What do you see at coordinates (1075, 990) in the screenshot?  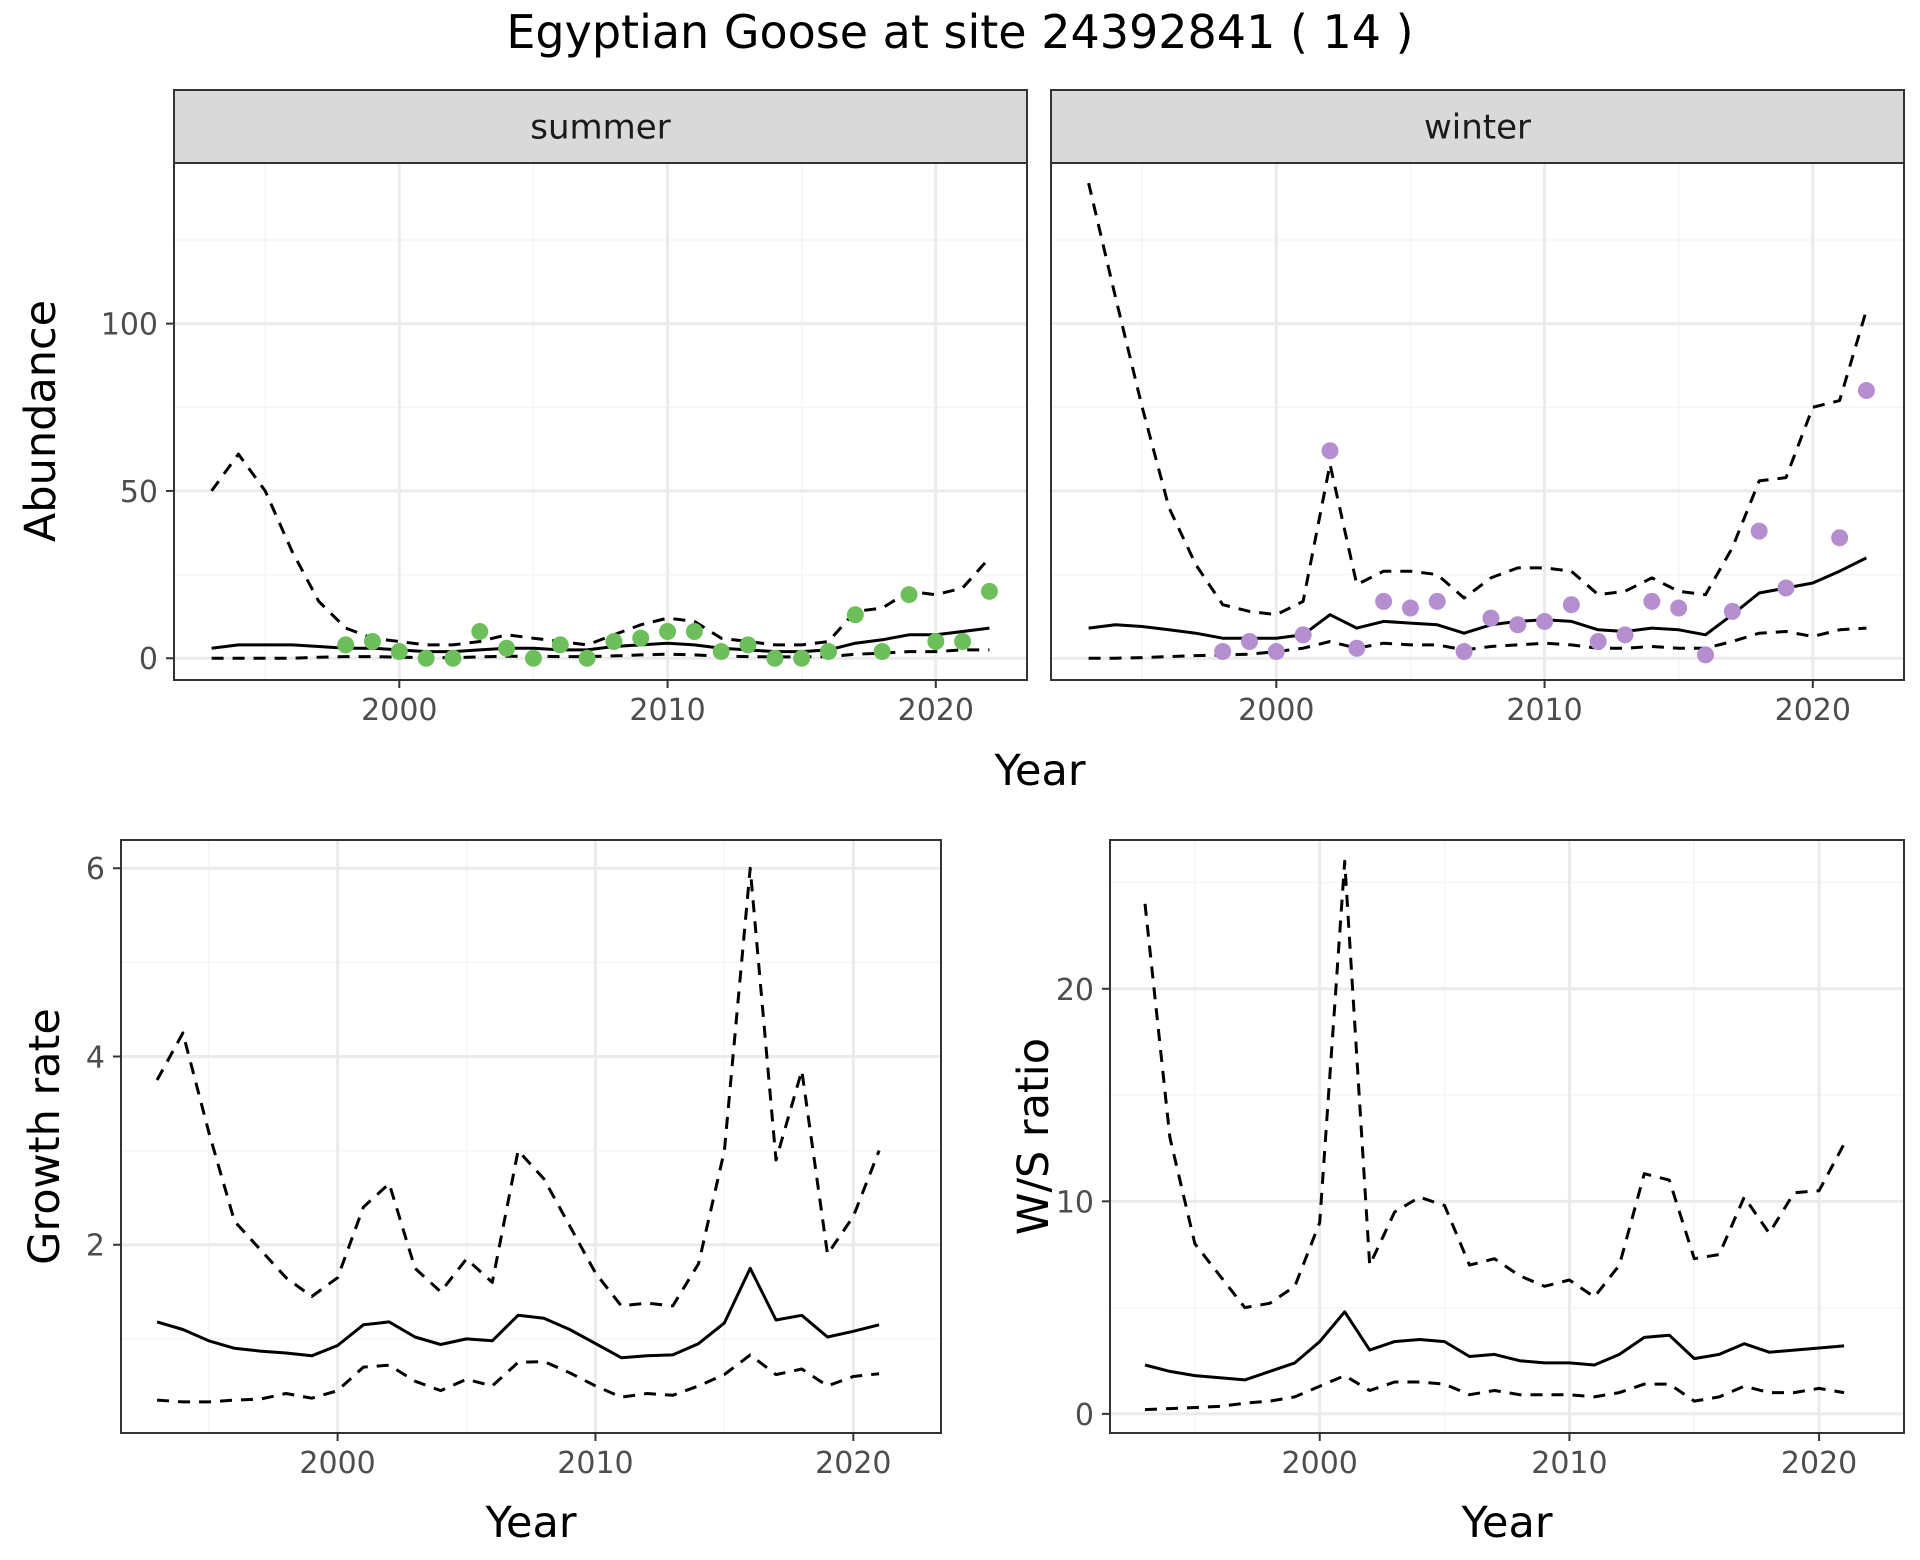 I see `y-tick-label: 20` at bounding box center [1075, 990].